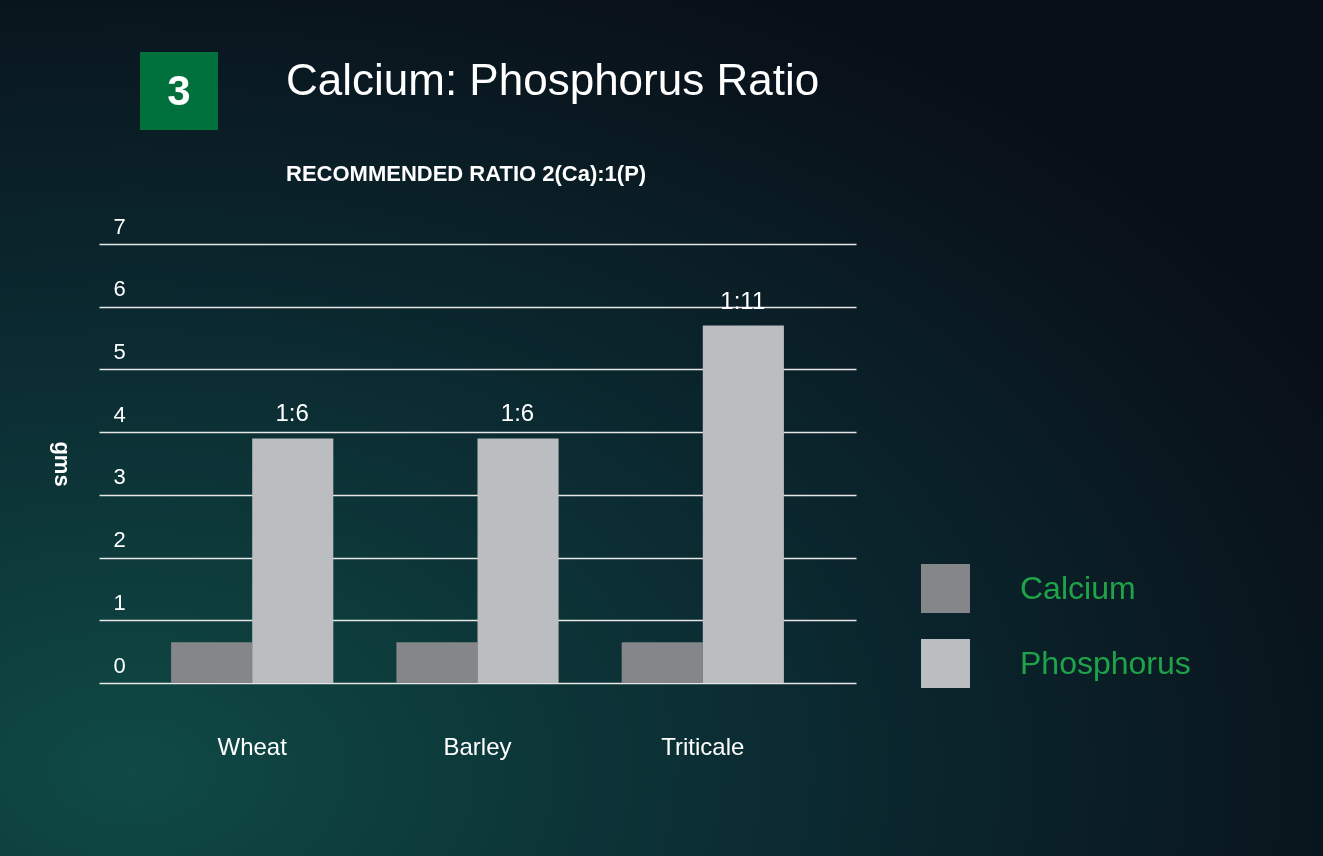 This screenshot has height=856, width=1323. I want to click on y-tick-label: 2, so click(119, 540).